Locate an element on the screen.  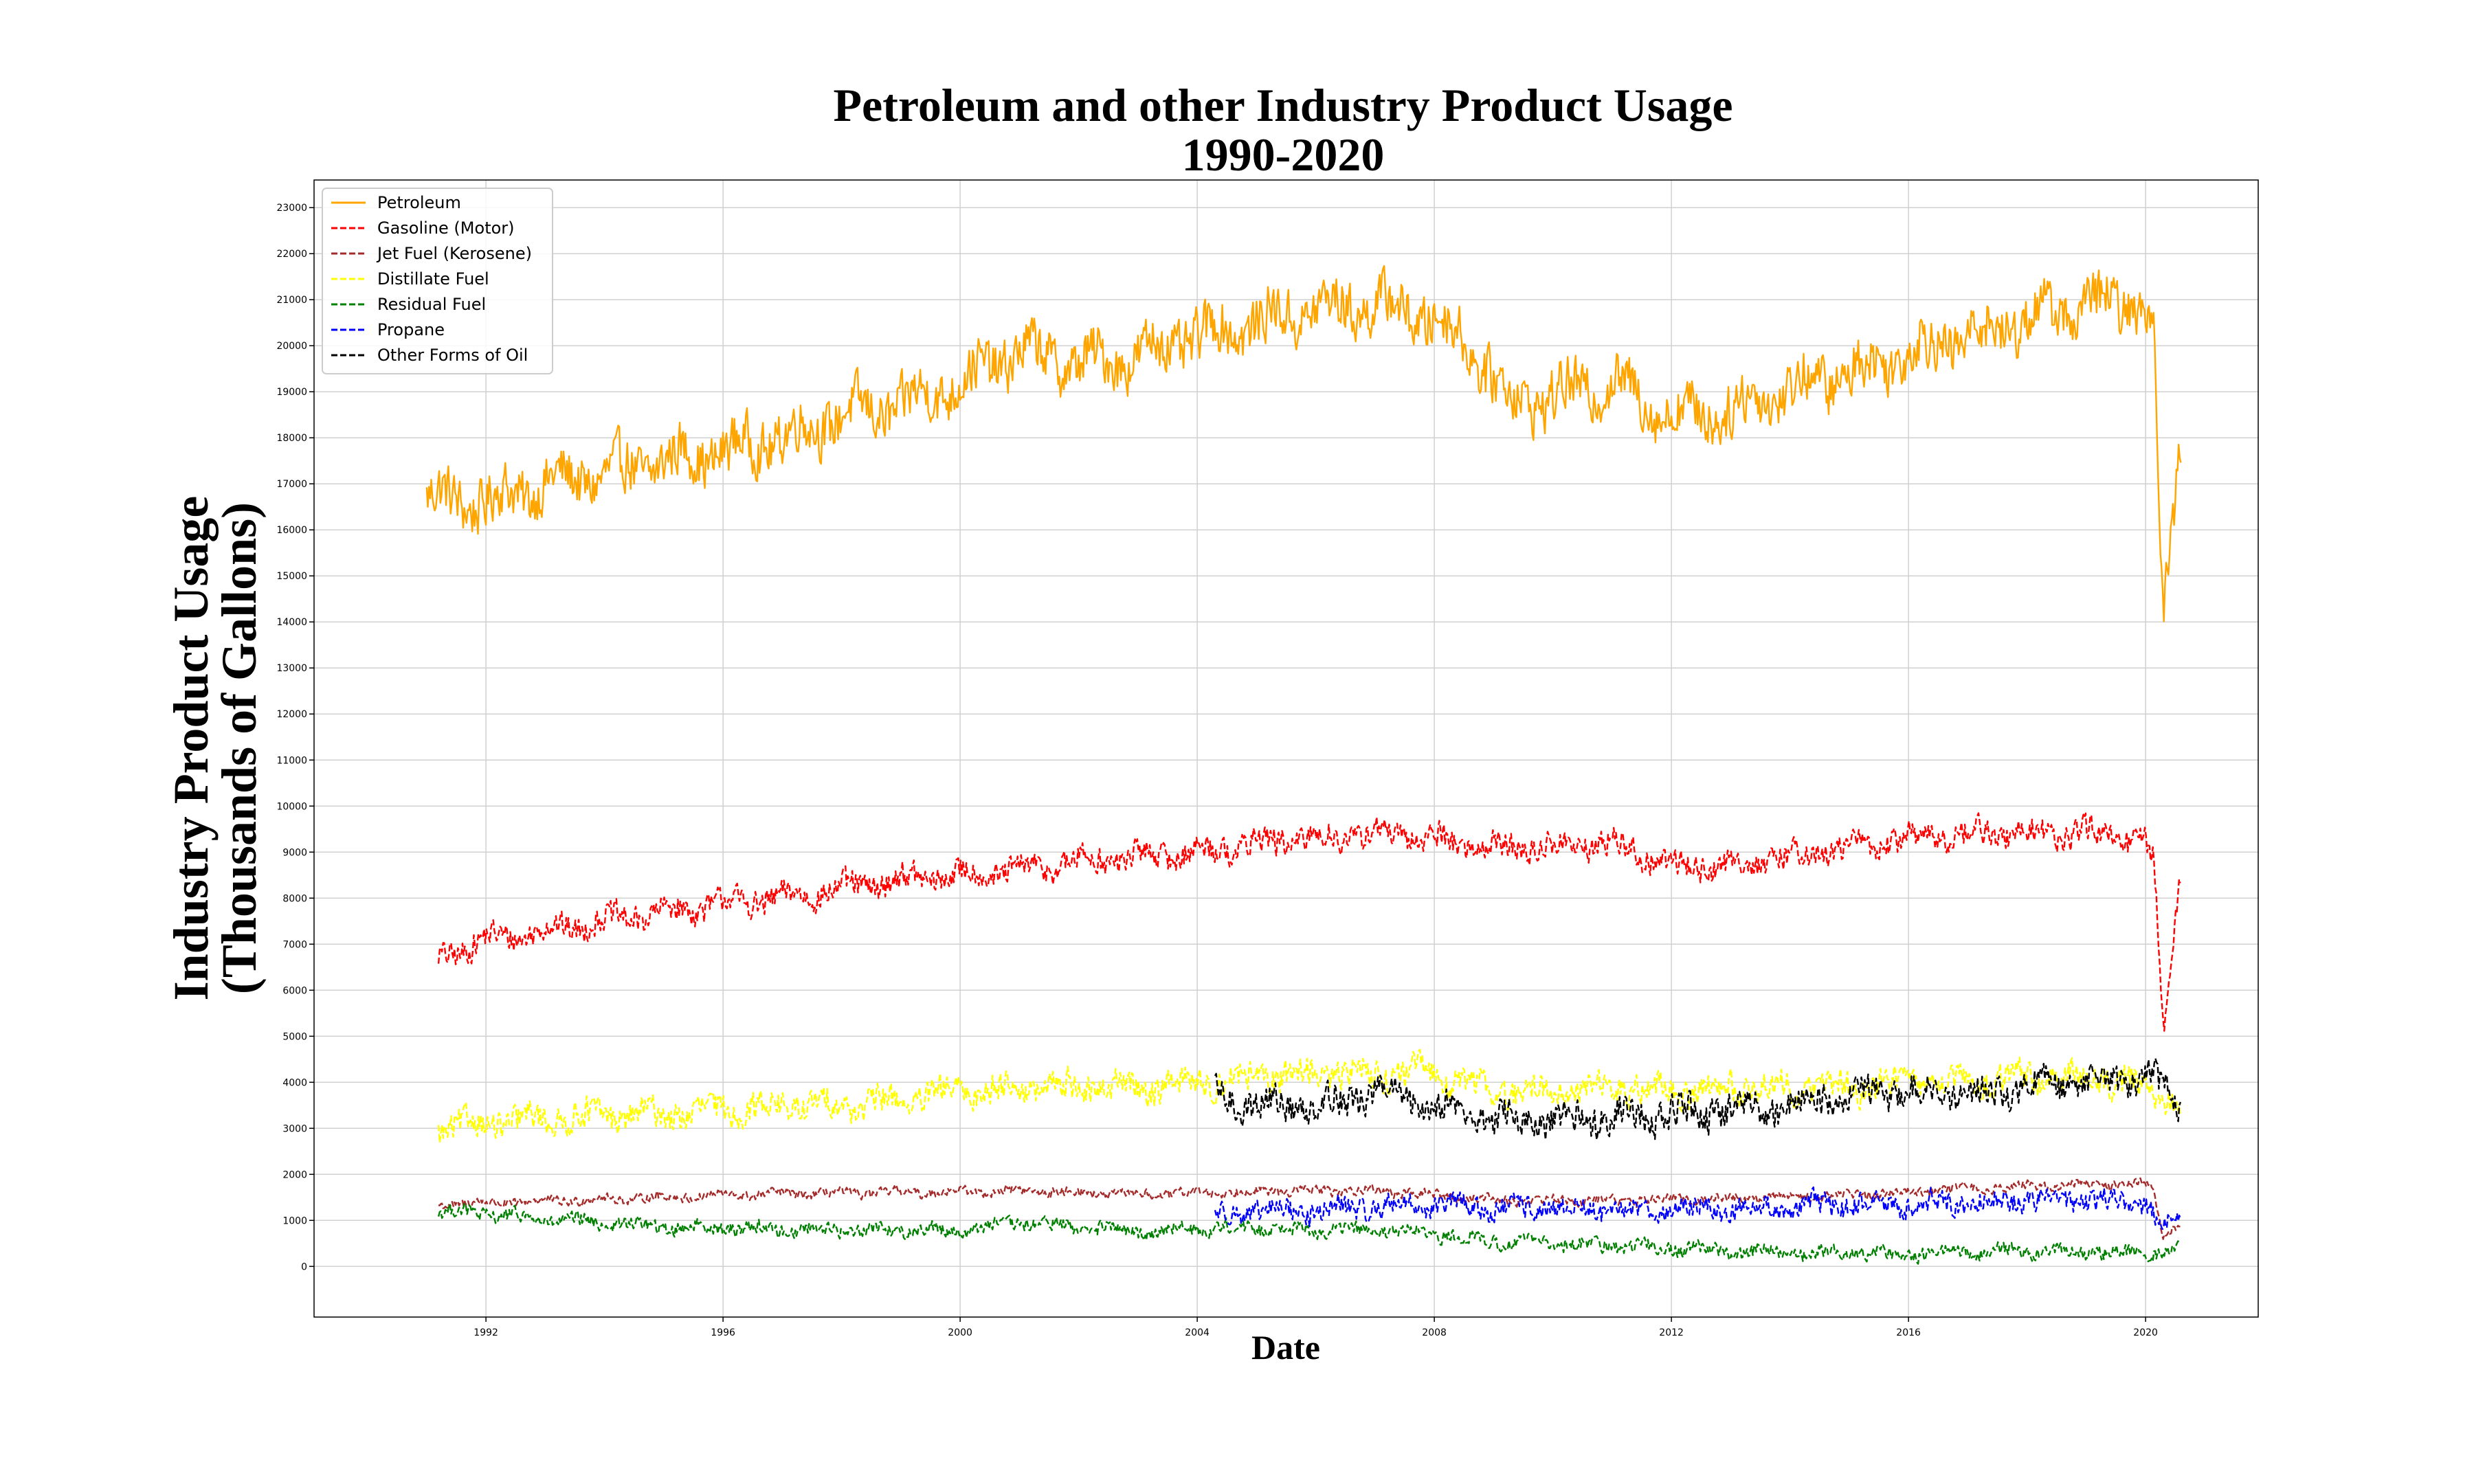
y-tick-label: 17000 is located at coordinates (291, 484).